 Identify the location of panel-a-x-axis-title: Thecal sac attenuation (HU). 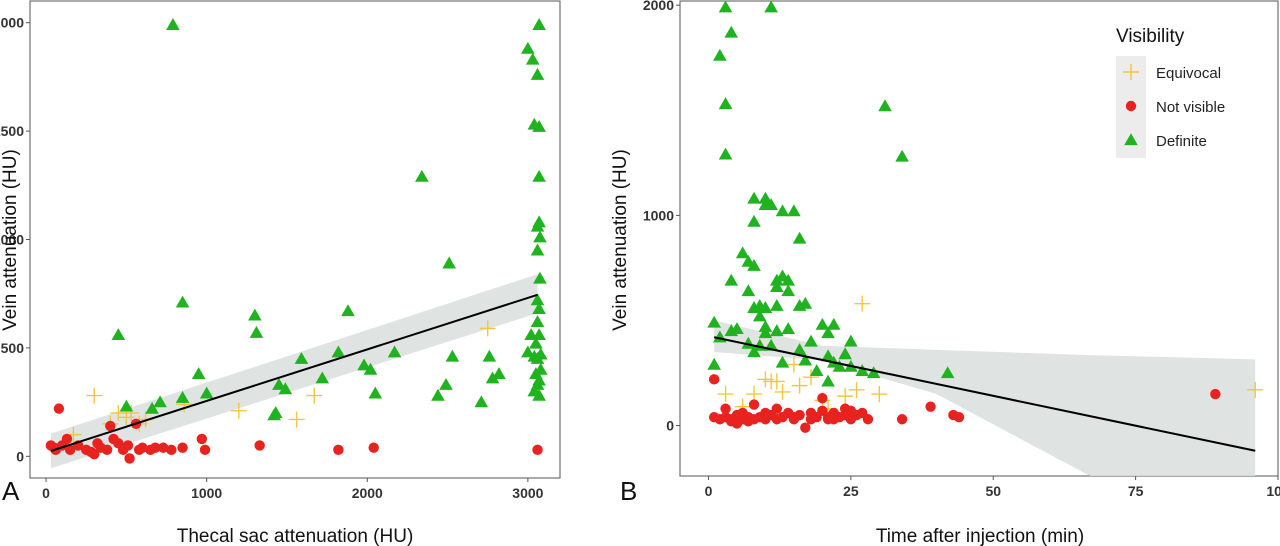
(295, 536).